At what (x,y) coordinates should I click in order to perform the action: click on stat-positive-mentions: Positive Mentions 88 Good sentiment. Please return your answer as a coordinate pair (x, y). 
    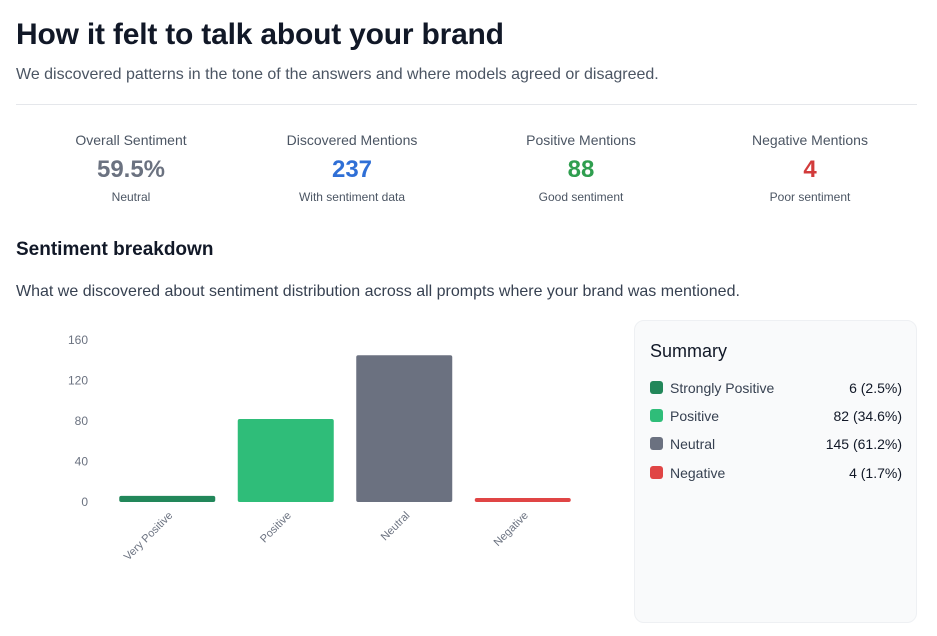
    Looking at the image, I should click on (581, 168).